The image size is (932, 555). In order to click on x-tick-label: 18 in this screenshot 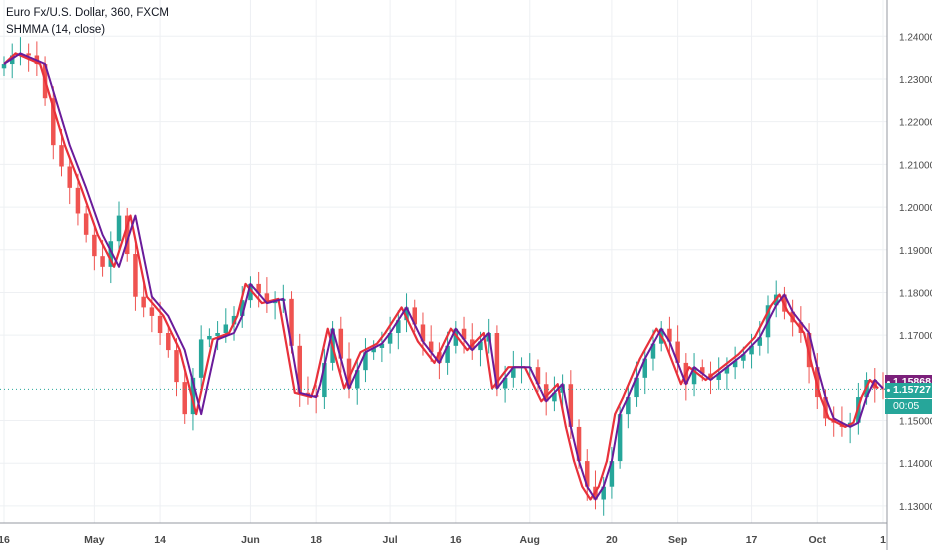, I will do `click(316, 540)`.